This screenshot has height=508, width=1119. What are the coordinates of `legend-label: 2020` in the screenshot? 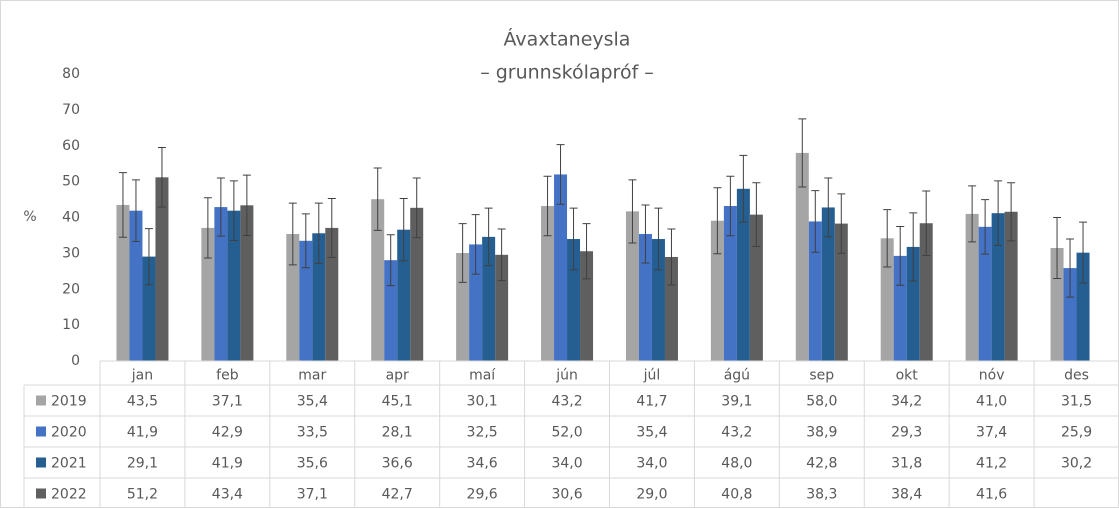 It's located at (69, 433).